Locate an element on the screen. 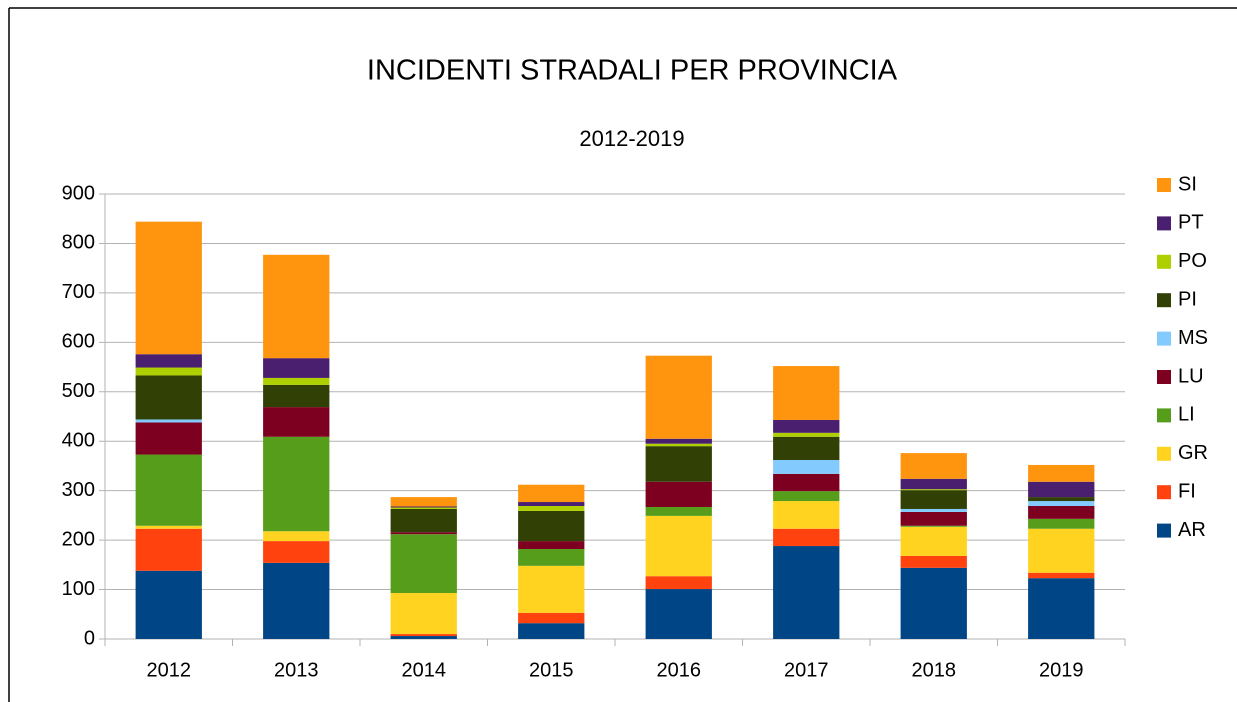 This screenshot has height=702, width=1237. legend-label: PT is located at coordinates (1191, 223).